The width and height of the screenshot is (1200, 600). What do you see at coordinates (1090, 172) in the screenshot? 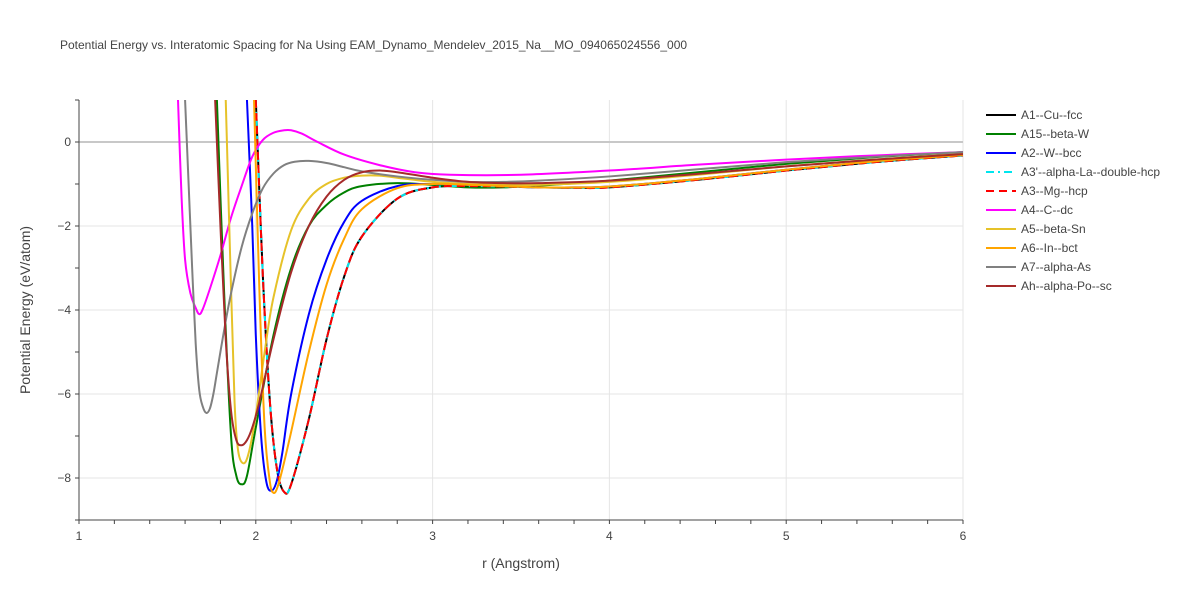
I see `legend-label: A3'--alpha-La--double-hcp` at bounding box center [1090, 172].